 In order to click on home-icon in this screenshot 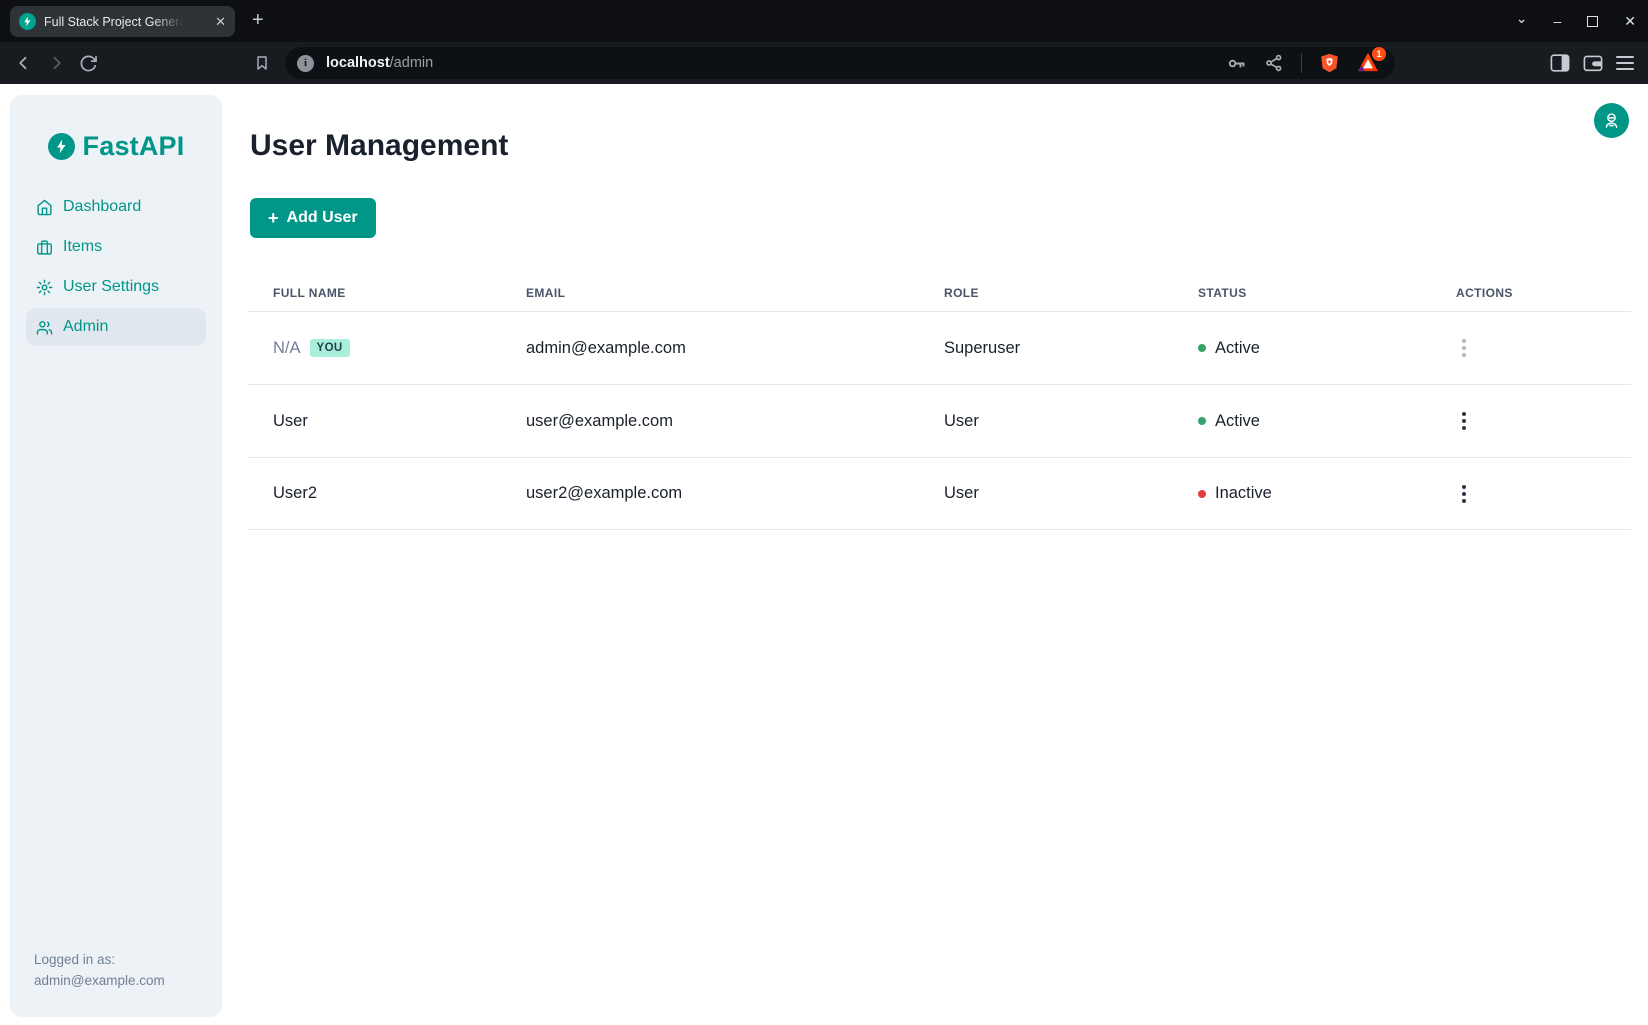, I will do `click(44, 207)`.